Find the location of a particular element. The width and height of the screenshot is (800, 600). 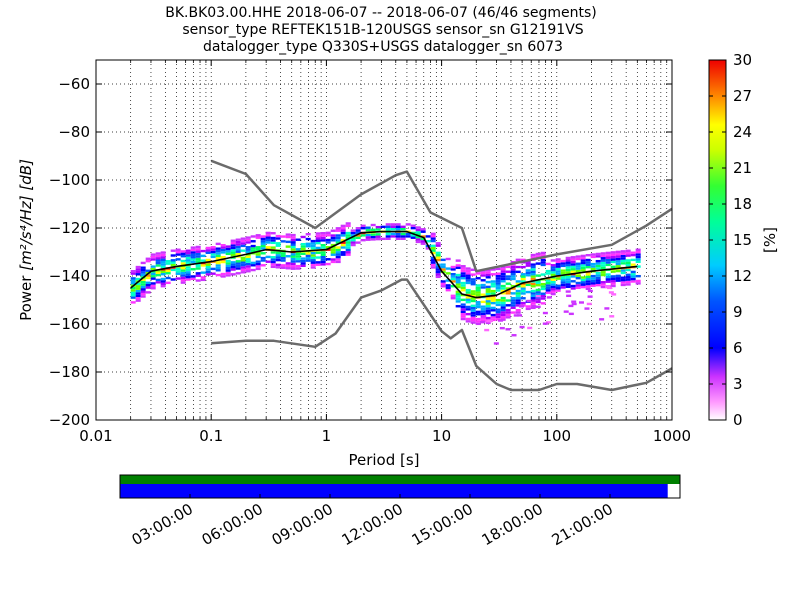

x-tick-label: 0.01 is located at coordinates (95, 436).